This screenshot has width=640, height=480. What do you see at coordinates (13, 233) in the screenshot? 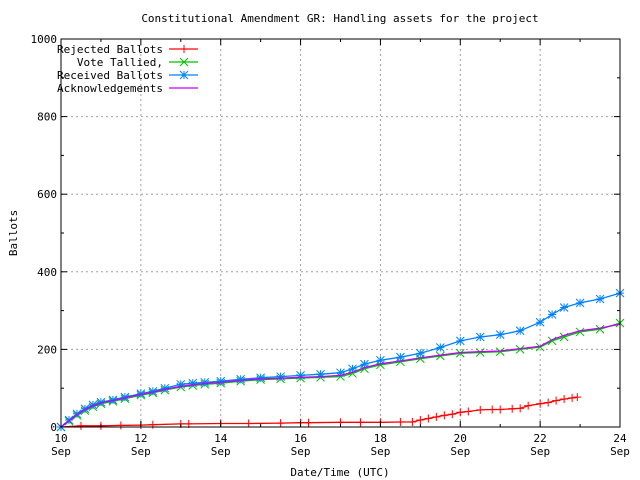
I see `y-axis-label: Ballots` at bounding box center [13, 233].